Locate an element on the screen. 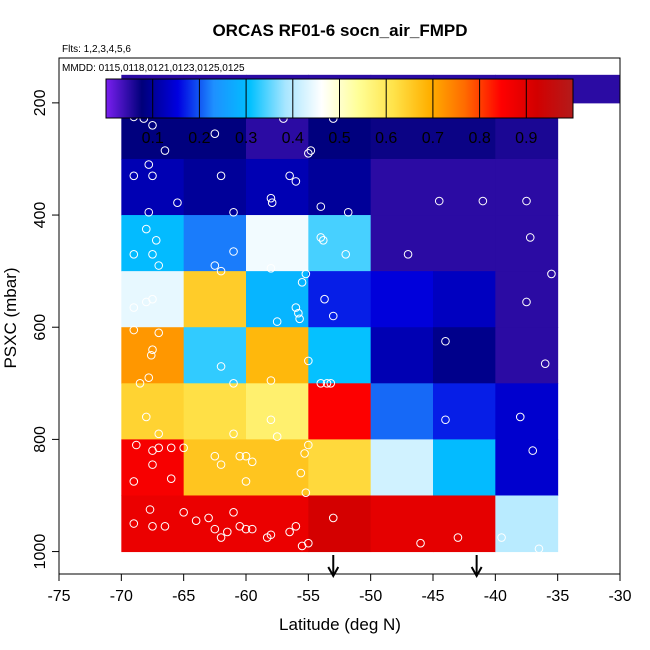  y-tick-label: 400 is located at coordinates (40, 215).